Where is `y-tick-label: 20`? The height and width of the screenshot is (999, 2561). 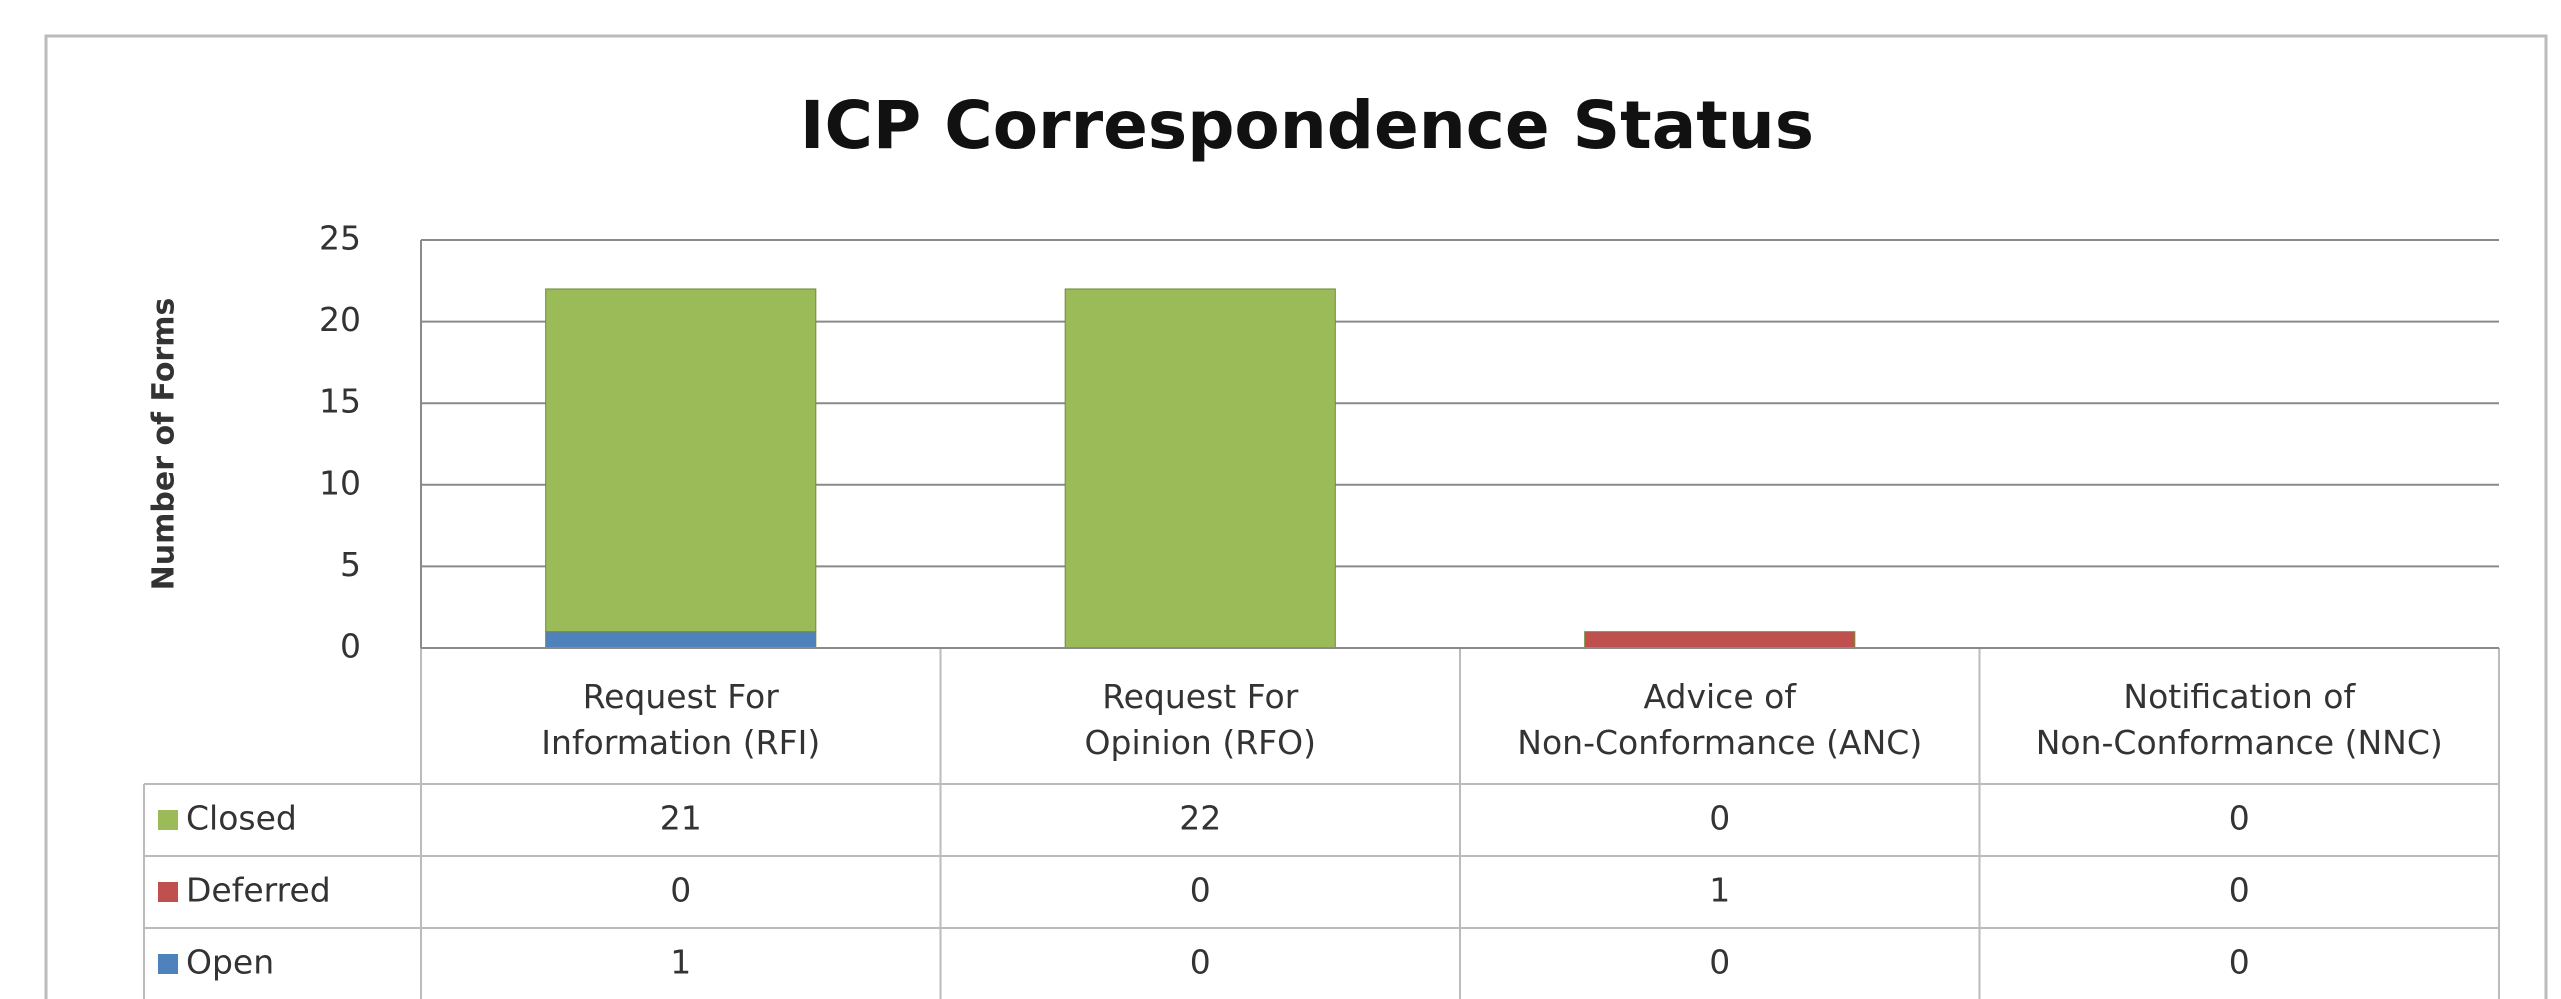 y-tick-label: 20 is located at coordinates (340, 319).